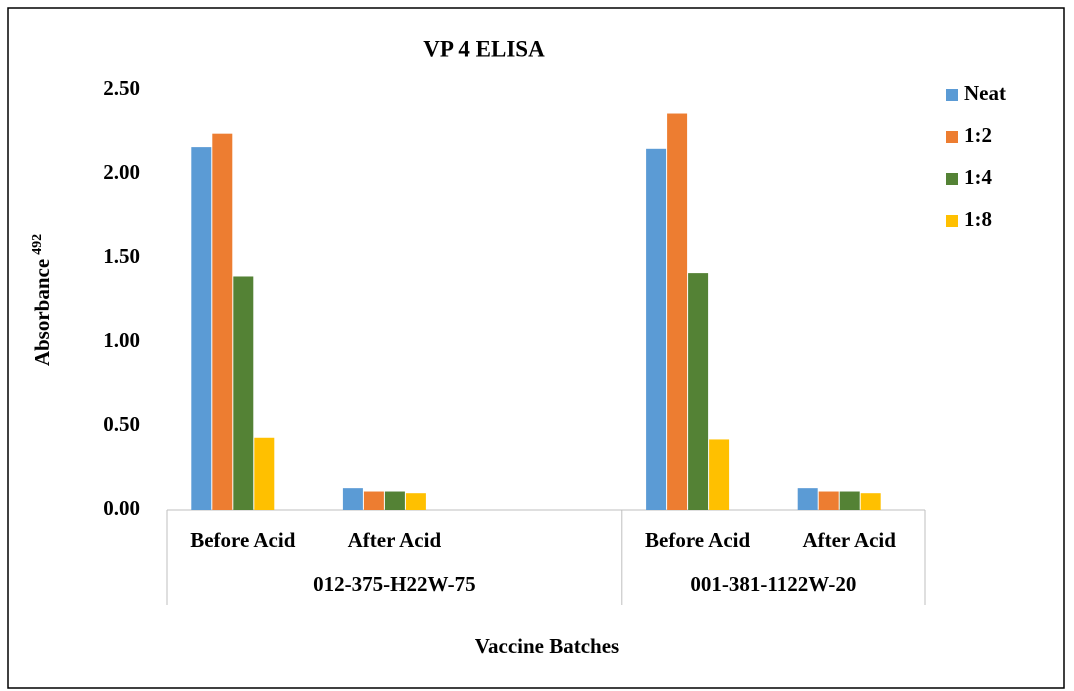 This screenshot has height=691, width=1074. I want to click on legend-label: 1:2, so click(978, 135).